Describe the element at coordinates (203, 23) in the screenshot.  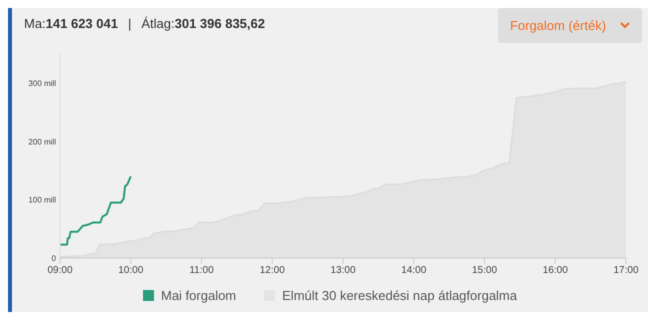
I see `text: Átlag:301 396 835,62` at that location.